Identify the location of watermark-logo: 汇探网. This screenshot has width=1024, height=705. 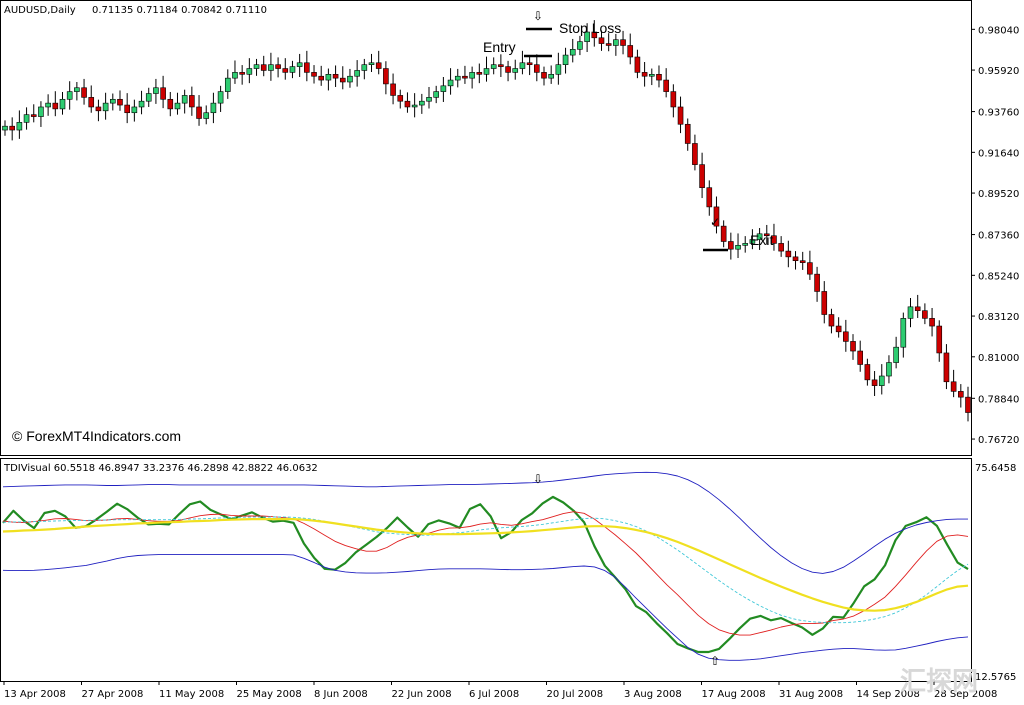
(939, 682).